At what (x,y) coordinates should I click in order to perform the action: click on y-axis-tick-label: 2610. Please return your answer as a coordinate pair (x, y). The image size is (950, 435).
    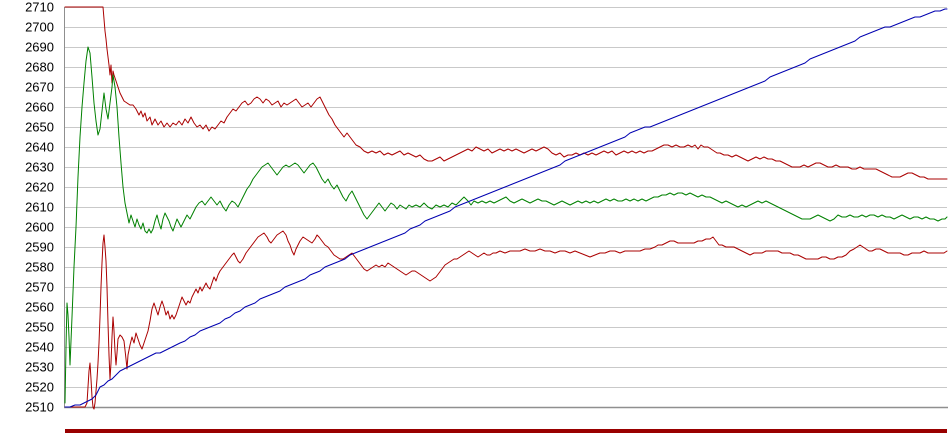
    Looking at the image, I should click on (39, 207).